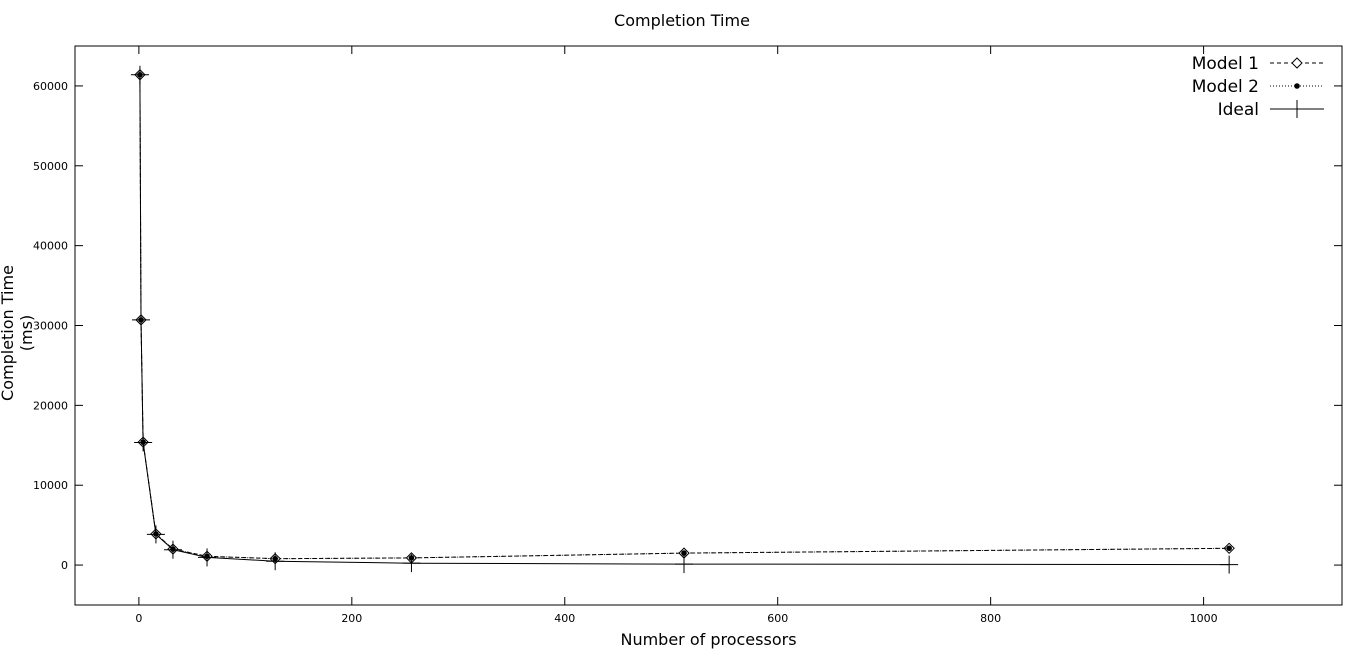  What do you see at coordinates (18, 333) in the screenshot?
I see `y-axis-label: Completion Time (ms)` at bounding box center [18, 333].